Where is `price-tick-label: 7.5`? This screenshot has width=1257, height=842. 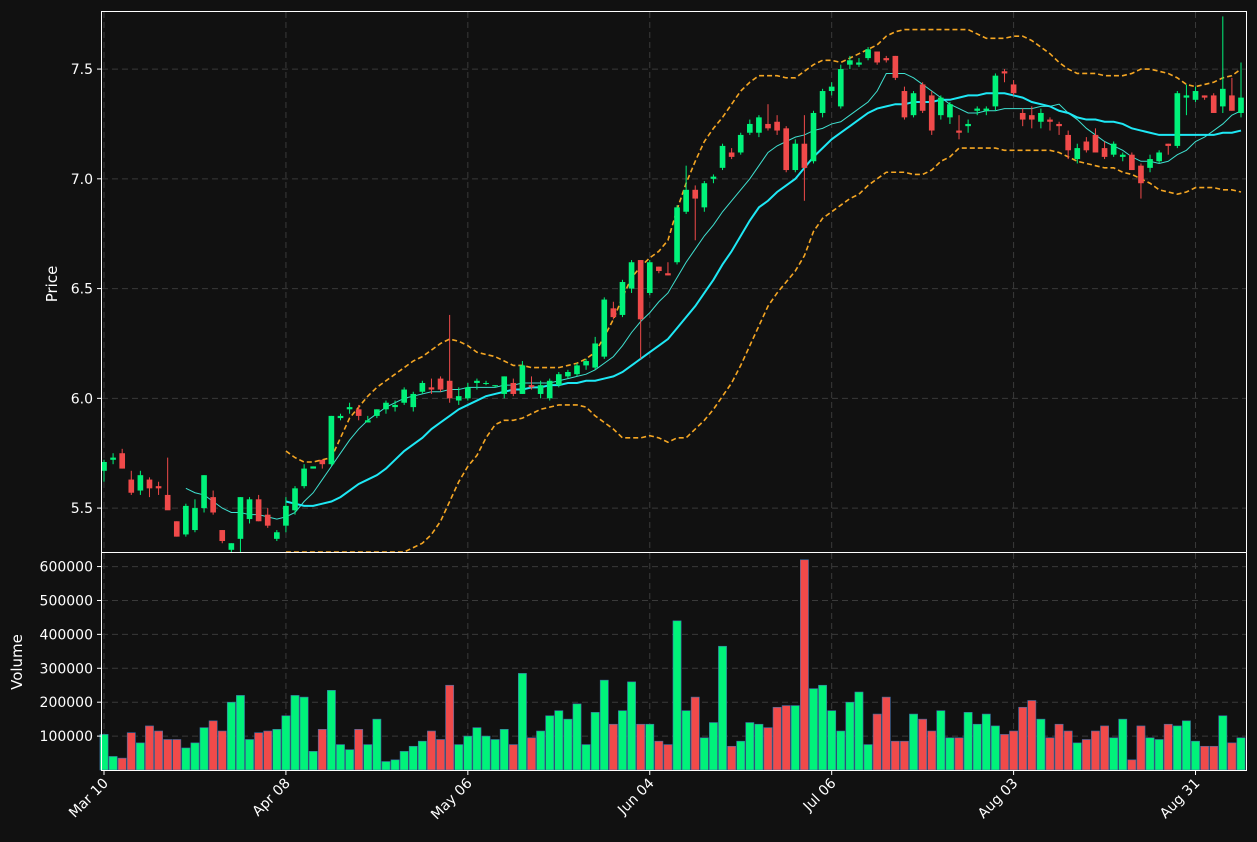 price-tick-label: 7.5 is located at coordinates (82, 70).